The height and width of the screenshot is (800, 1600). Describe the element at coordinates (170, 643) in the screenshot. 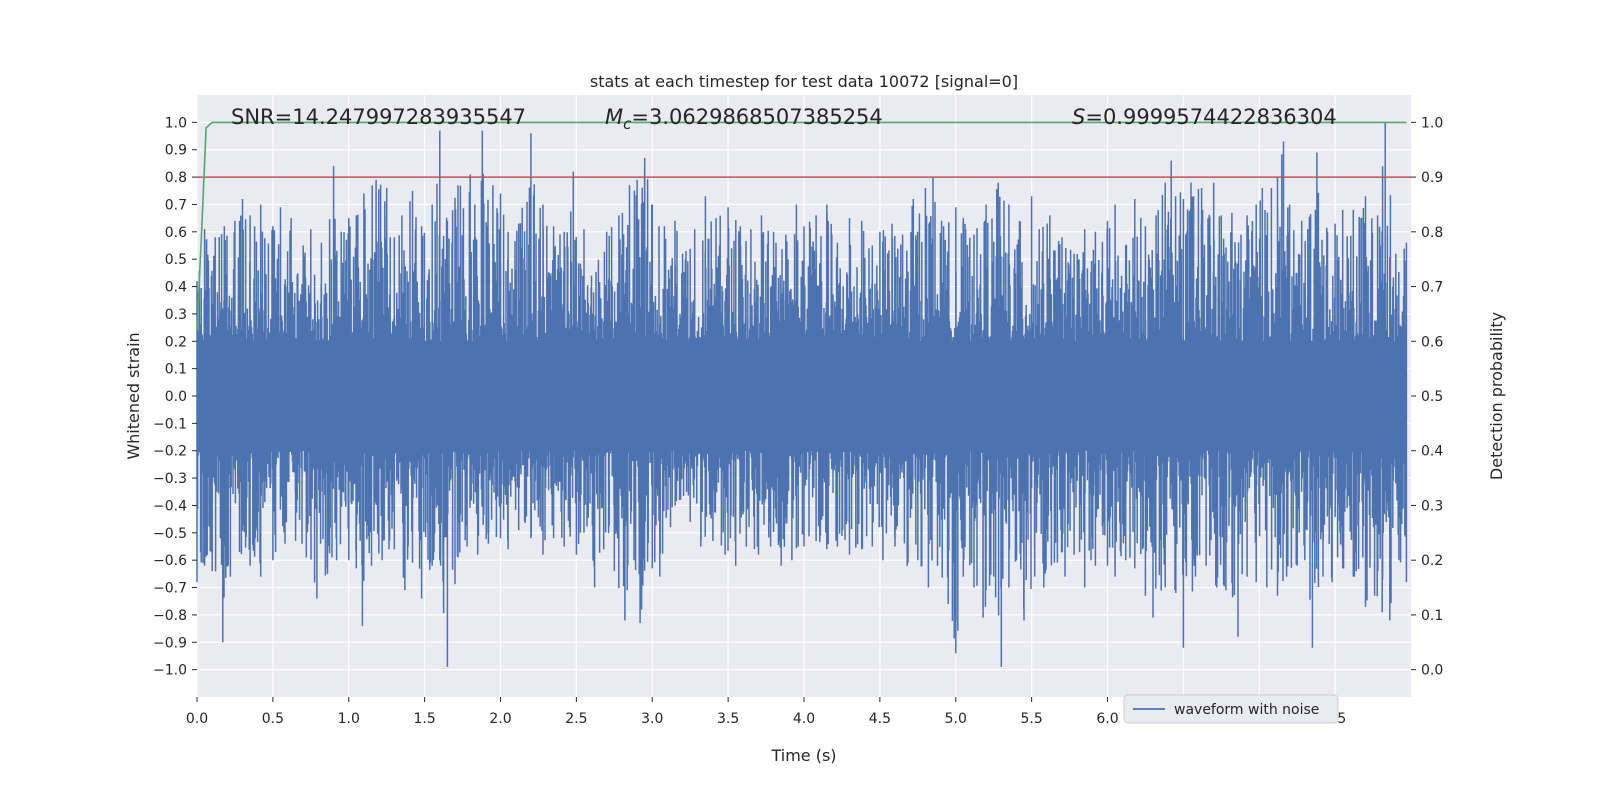

I see `y-tick-label: −0.9` at that location.